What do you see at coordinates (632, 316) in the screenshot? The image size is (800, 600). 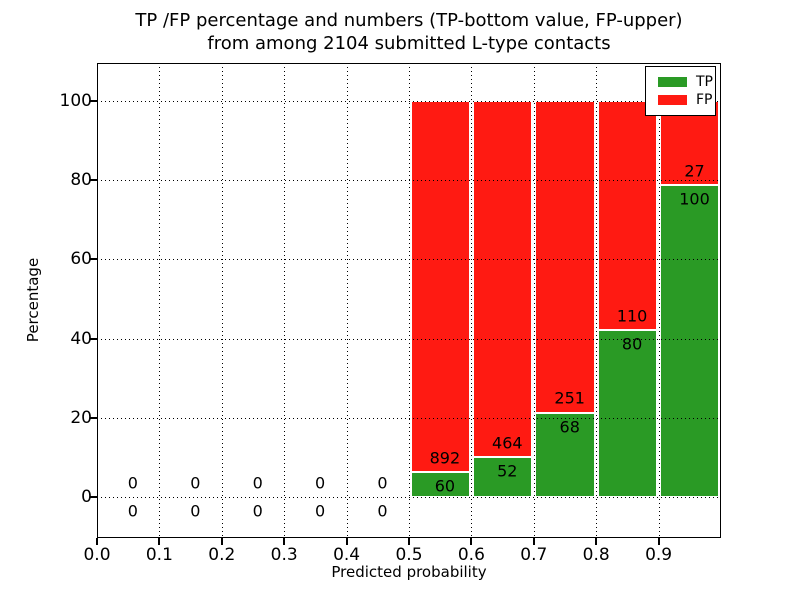 I see `annotation-fp-count: 110` at bounding box center [632, 316].